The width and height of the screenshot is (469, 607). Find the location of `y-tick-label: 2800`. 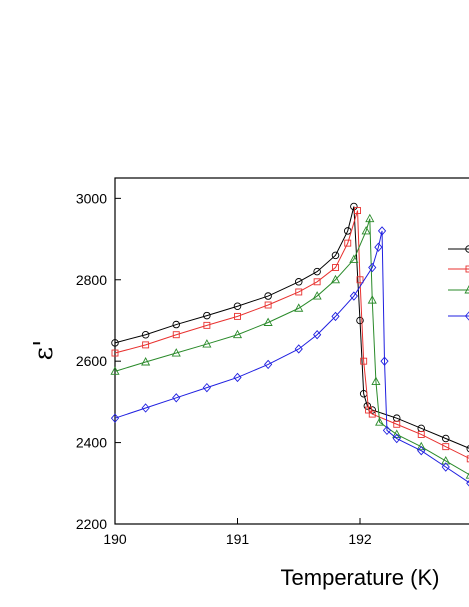

y-tick-label: 2800 is located at coordinates (91, 280).